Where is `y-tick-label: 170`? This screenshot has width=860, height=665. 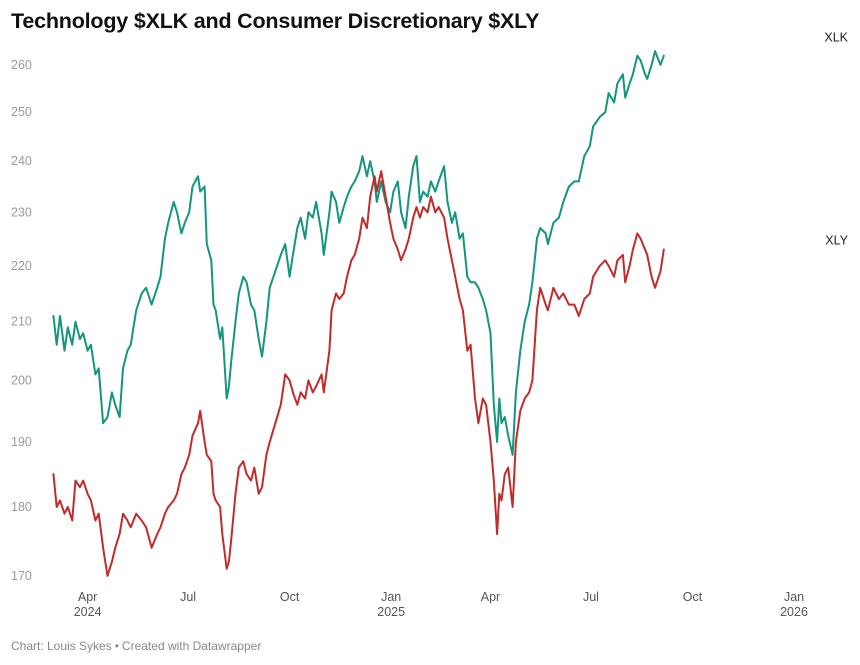 y-tick-label: 170 is located at coordinates (21, 576).